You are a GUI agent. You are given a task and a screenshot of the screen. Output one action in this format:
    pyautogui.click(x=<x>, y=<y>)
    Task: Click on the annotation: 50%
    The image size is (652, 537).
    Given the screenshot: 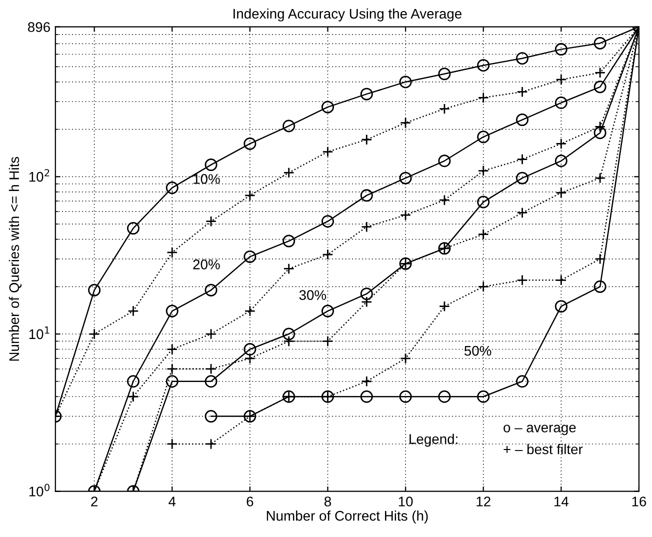 What is the action you would take?
    pyautogui.click(x=478, y=351)
    